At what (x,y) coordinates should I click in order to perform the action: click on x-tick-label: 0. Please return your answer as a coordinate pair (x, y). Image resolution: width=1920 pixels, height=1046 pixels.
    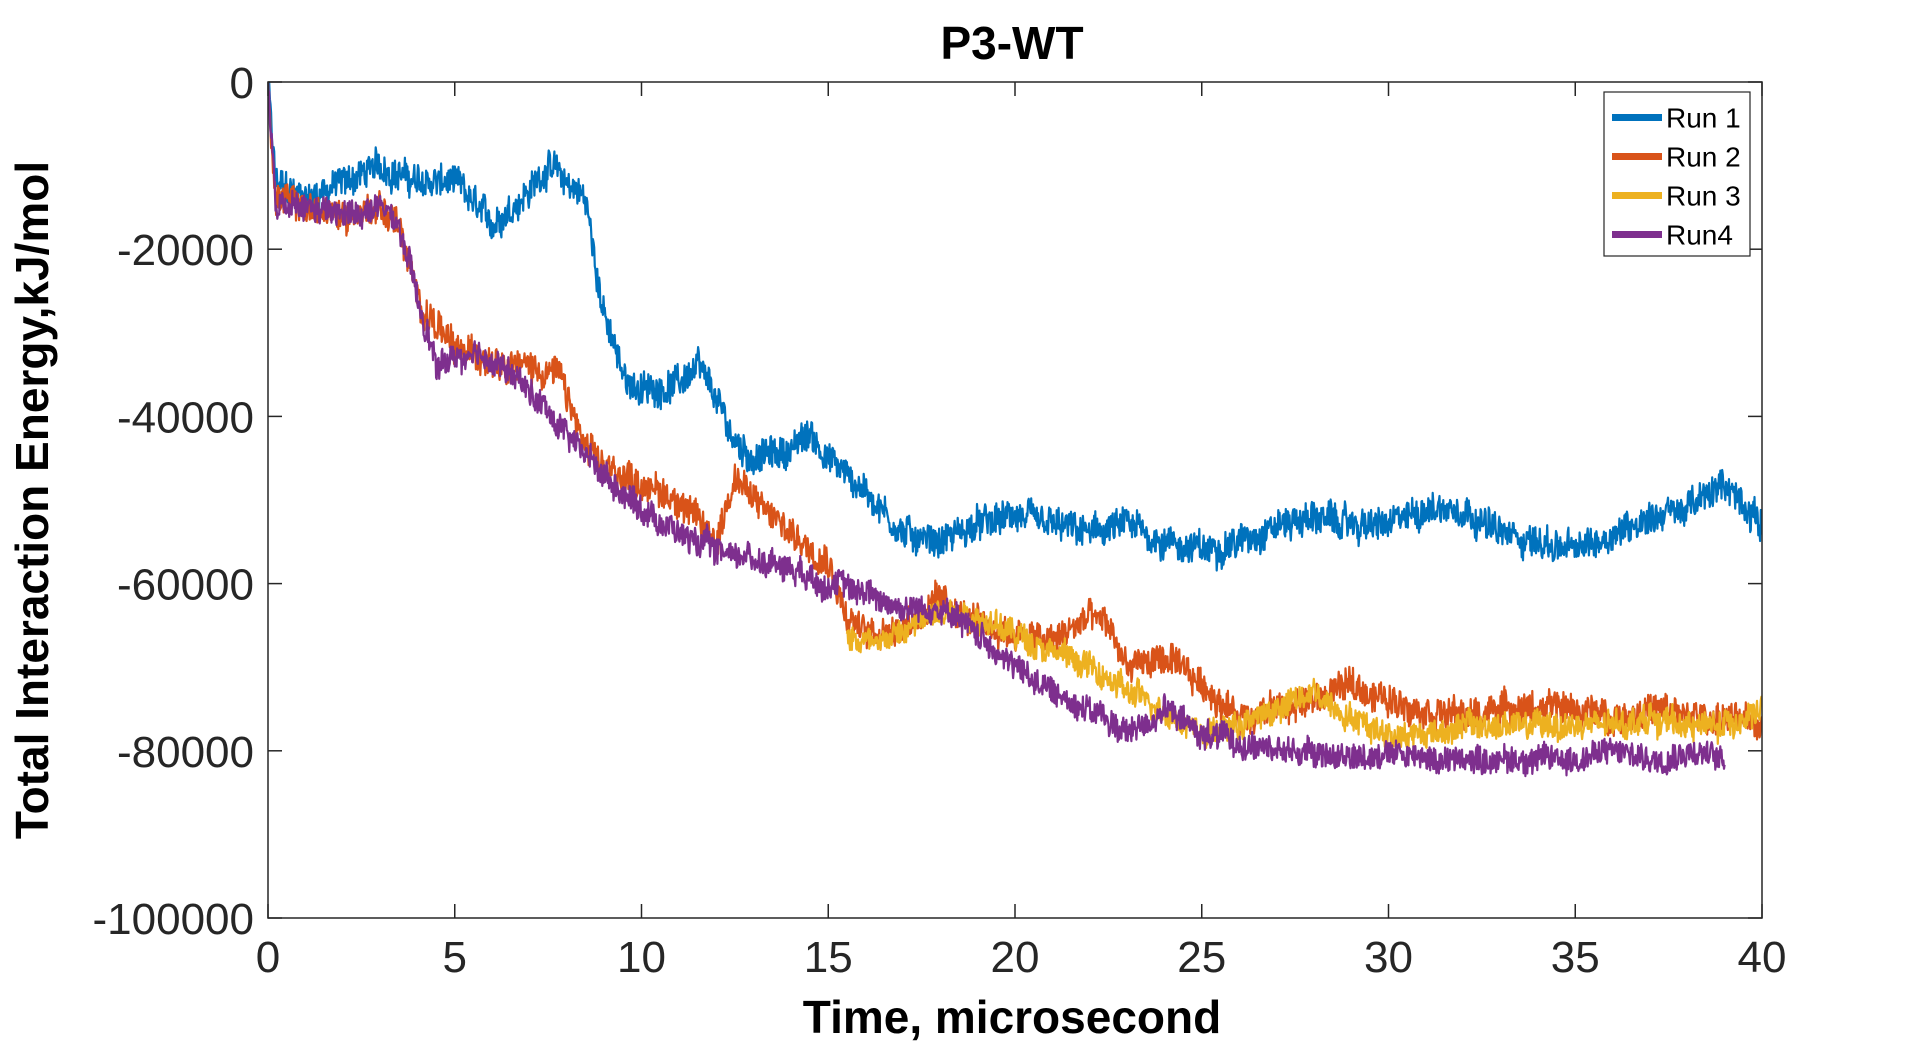
    Looking at the image, I should click on (268, 957).